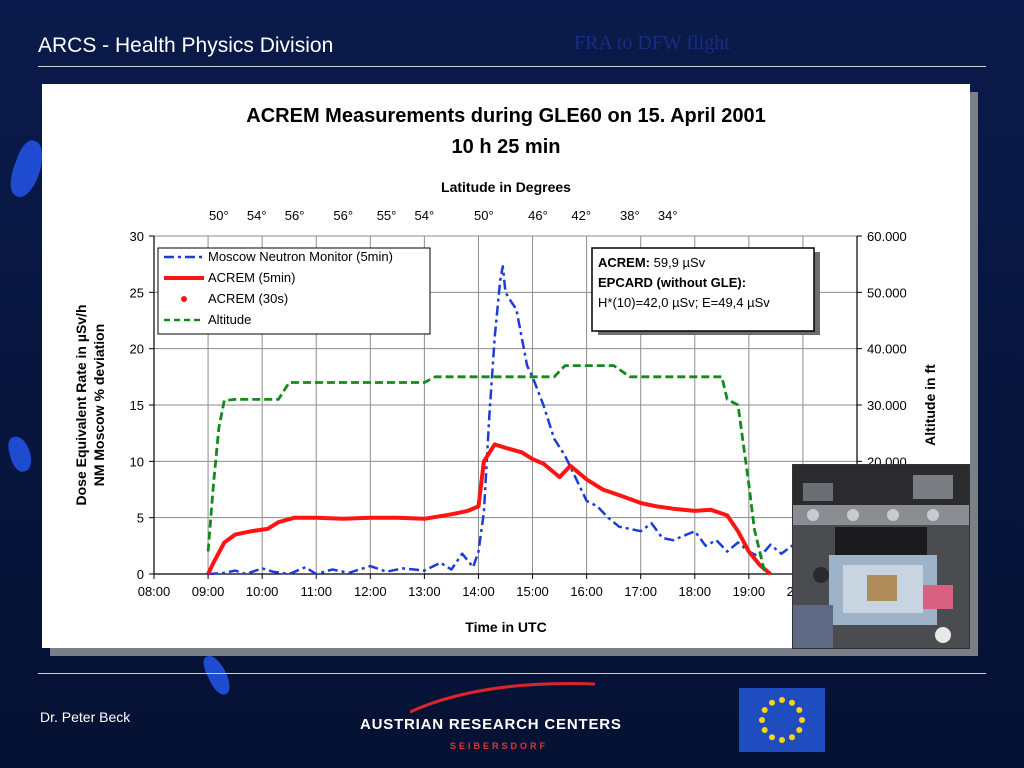  I want to click on x-tick-label: 10:00, so click(262, 591).